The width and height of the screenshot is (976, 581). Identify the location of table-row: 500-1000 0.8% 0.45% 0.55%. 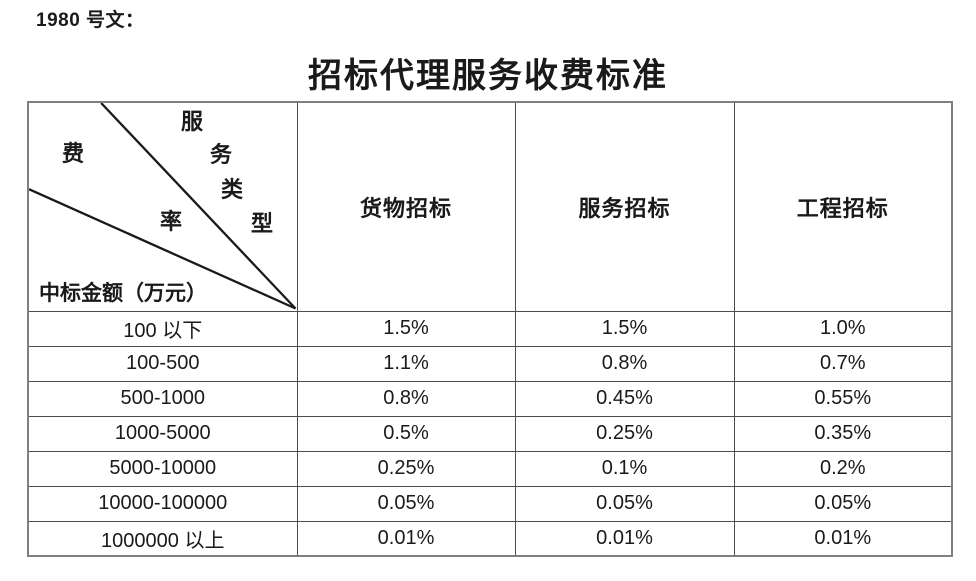
(490, 398).